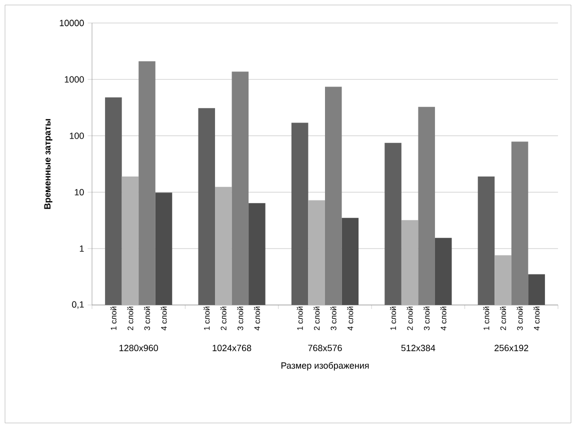  What do you see at coordinates (48, 164) in the screenshot?
I see `y-axis-title: Временные затраты` at bounding box center [48, 164].